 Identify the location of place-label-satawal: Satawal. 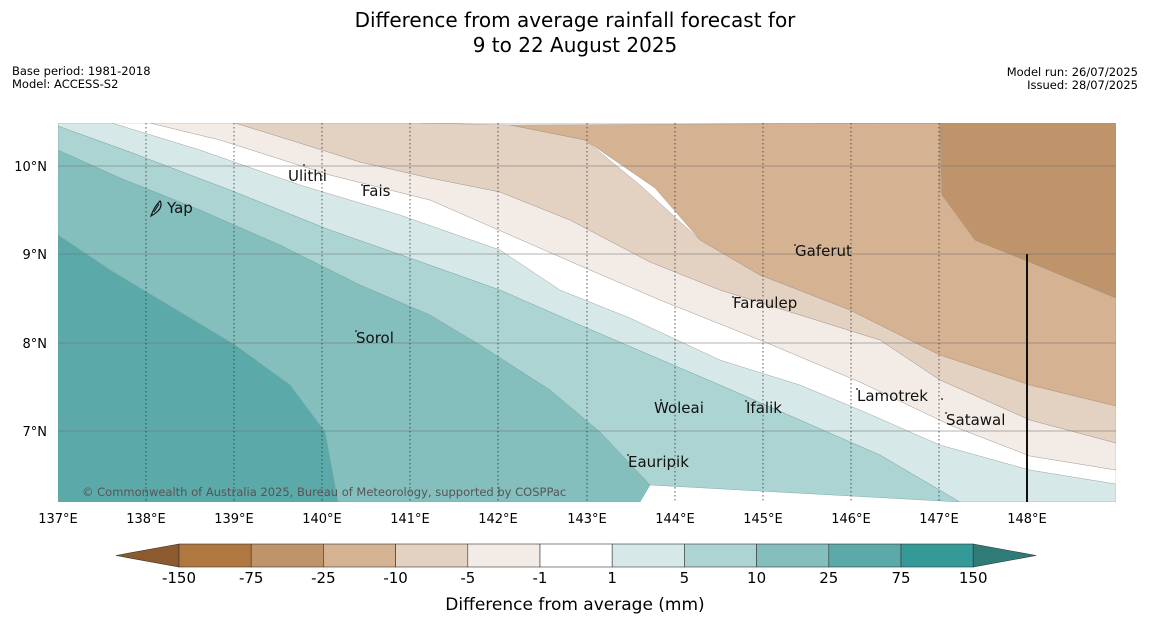
(975, 420).